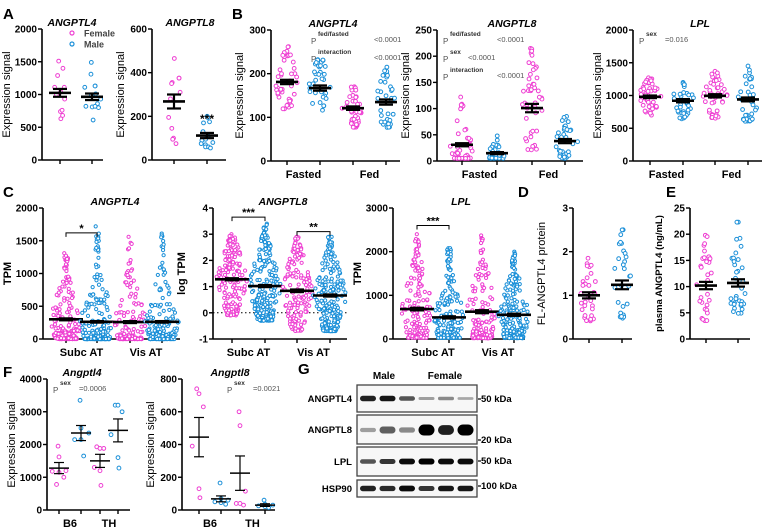 The width and height of the screenshot is (767, 527). Describe the element at coordinates (229, 390) in the screenshot. I see `p-symbol: P` at that location.